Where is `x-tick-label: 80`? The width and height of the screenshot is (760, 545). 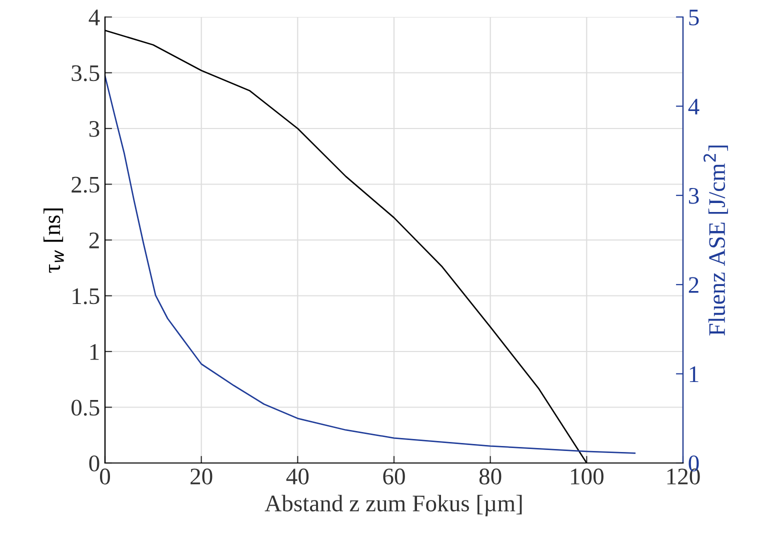
x-tick-label: 80 is located at coordinates (490, 476).